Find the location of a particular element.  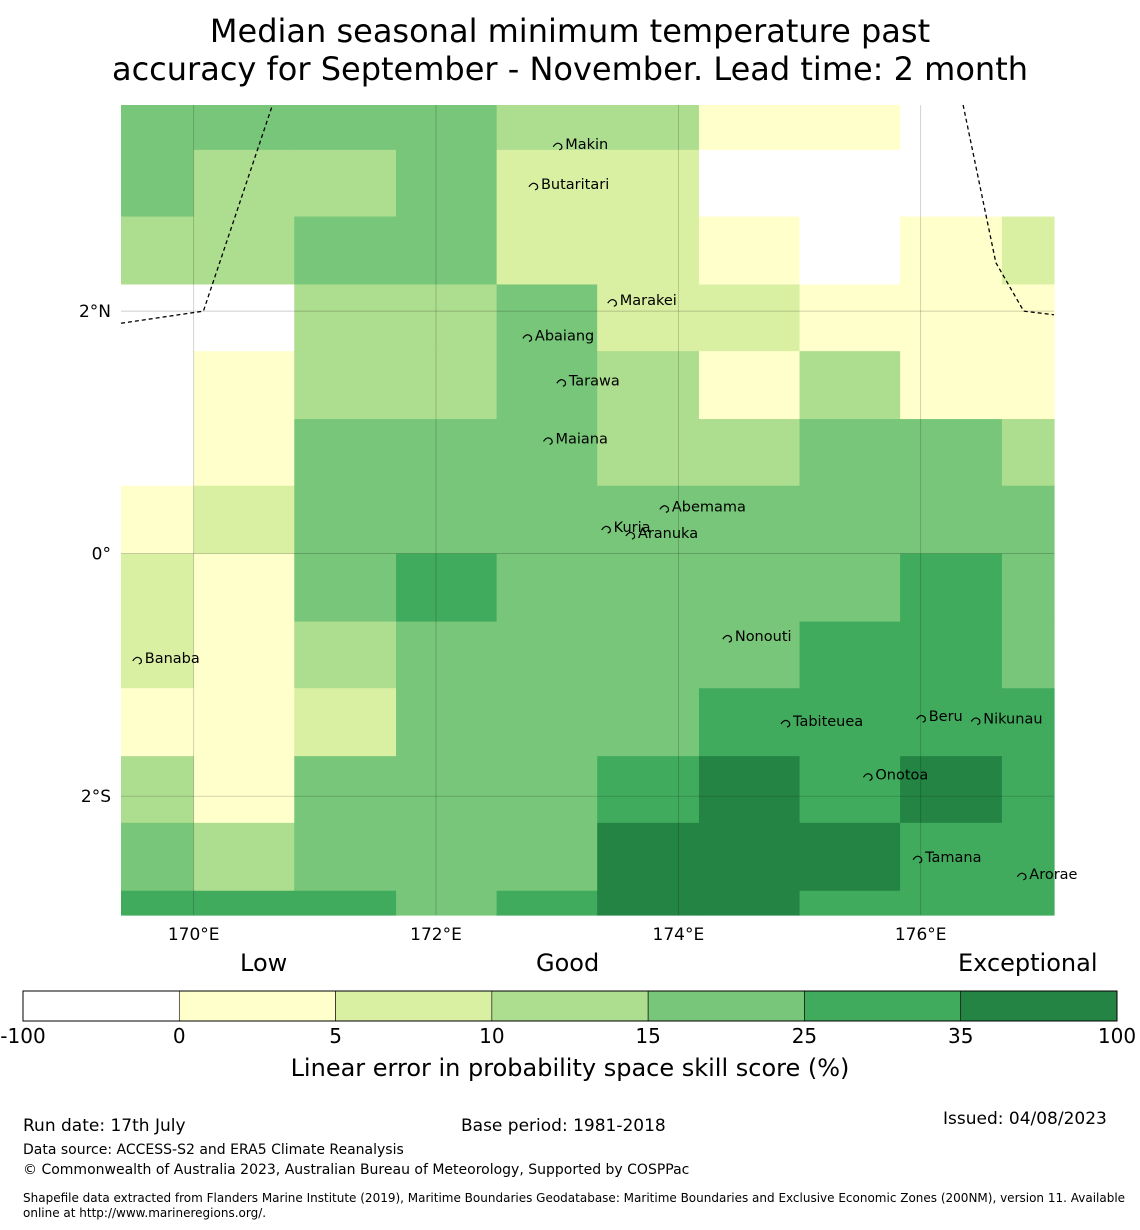

longitude-tick-label: 170°E is located at coordinates (194, 935).